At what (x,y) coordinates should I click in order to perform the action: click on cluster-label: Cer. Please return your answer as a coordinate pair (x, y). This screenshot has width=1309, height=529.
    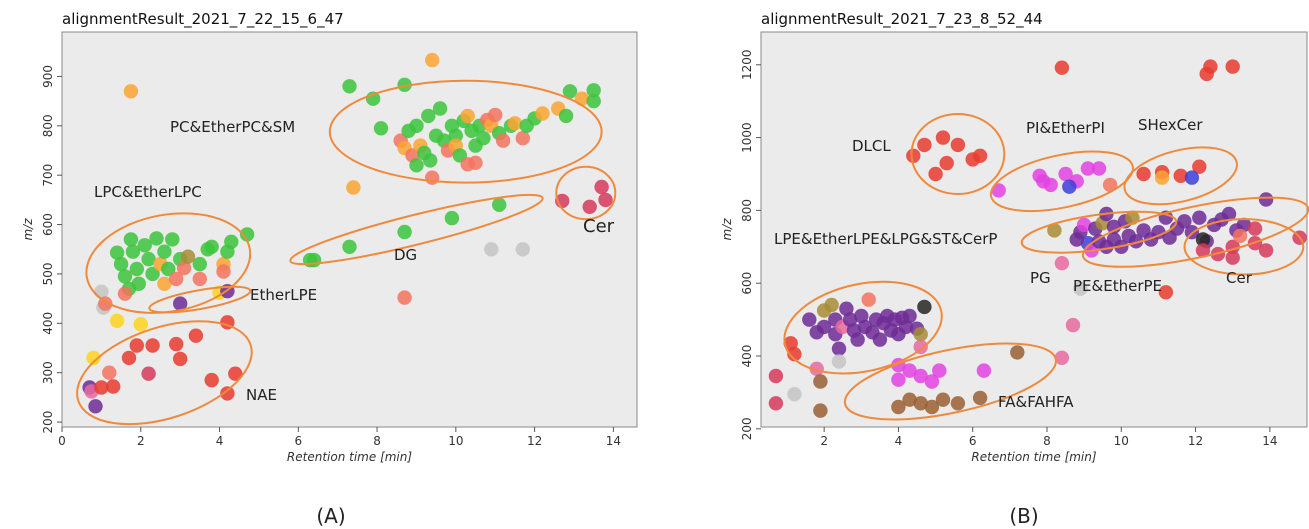
    Looking at the image, I should click on (599, 226).